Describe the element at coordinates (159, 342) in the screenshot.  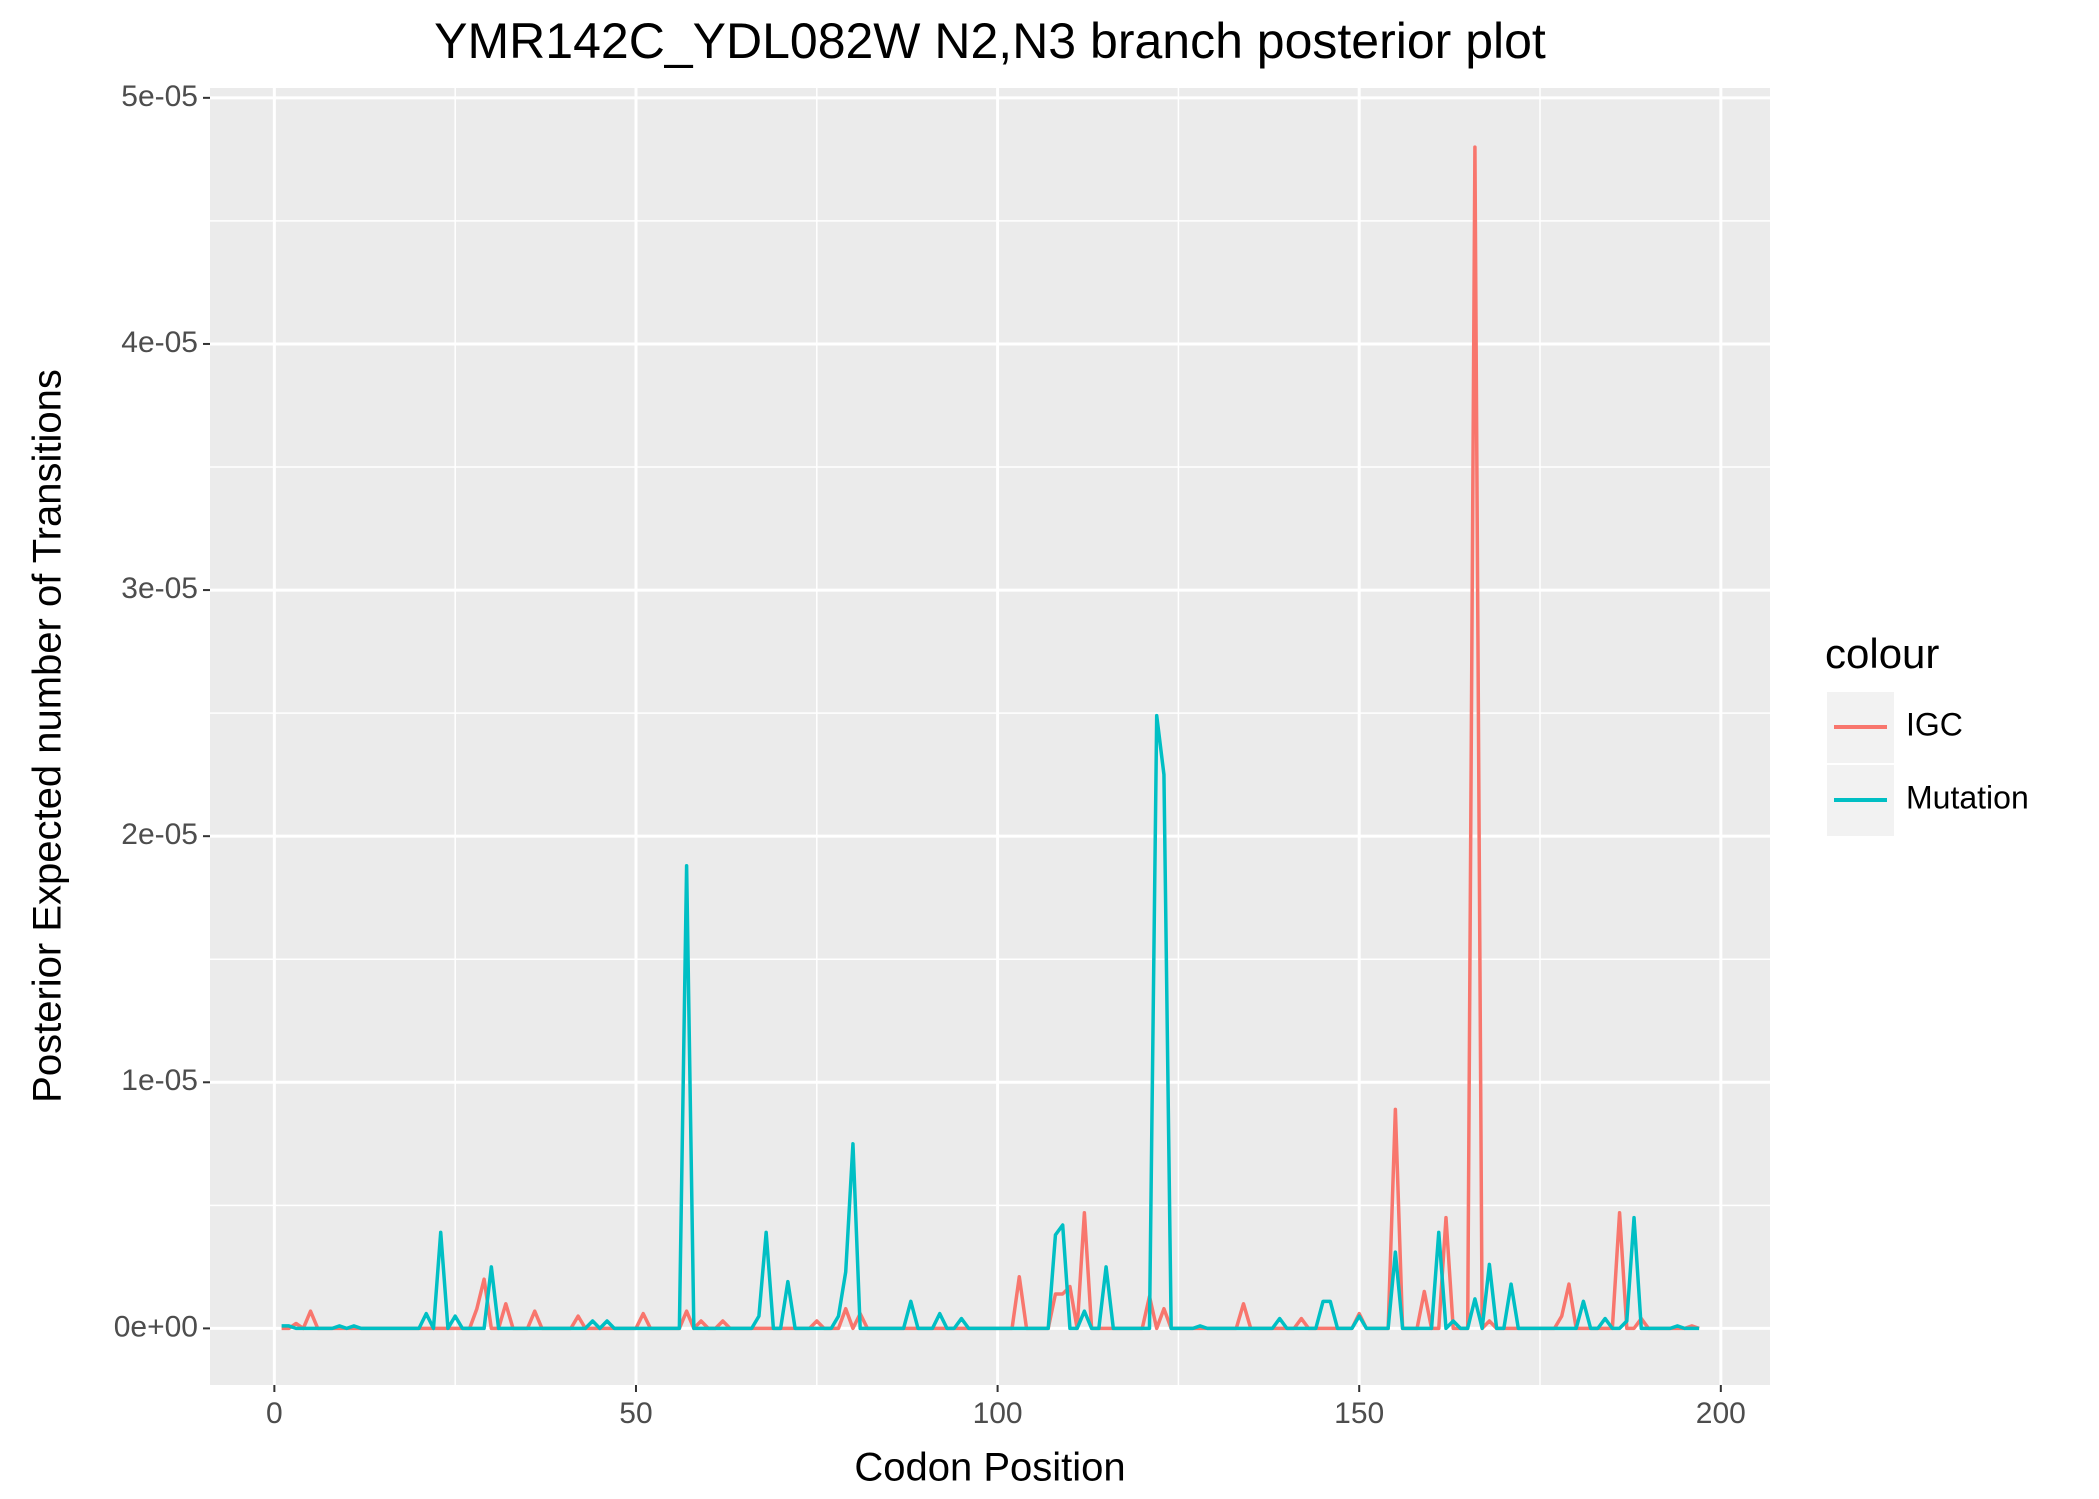
I see `y-tick-label: 4e-05` at that location.